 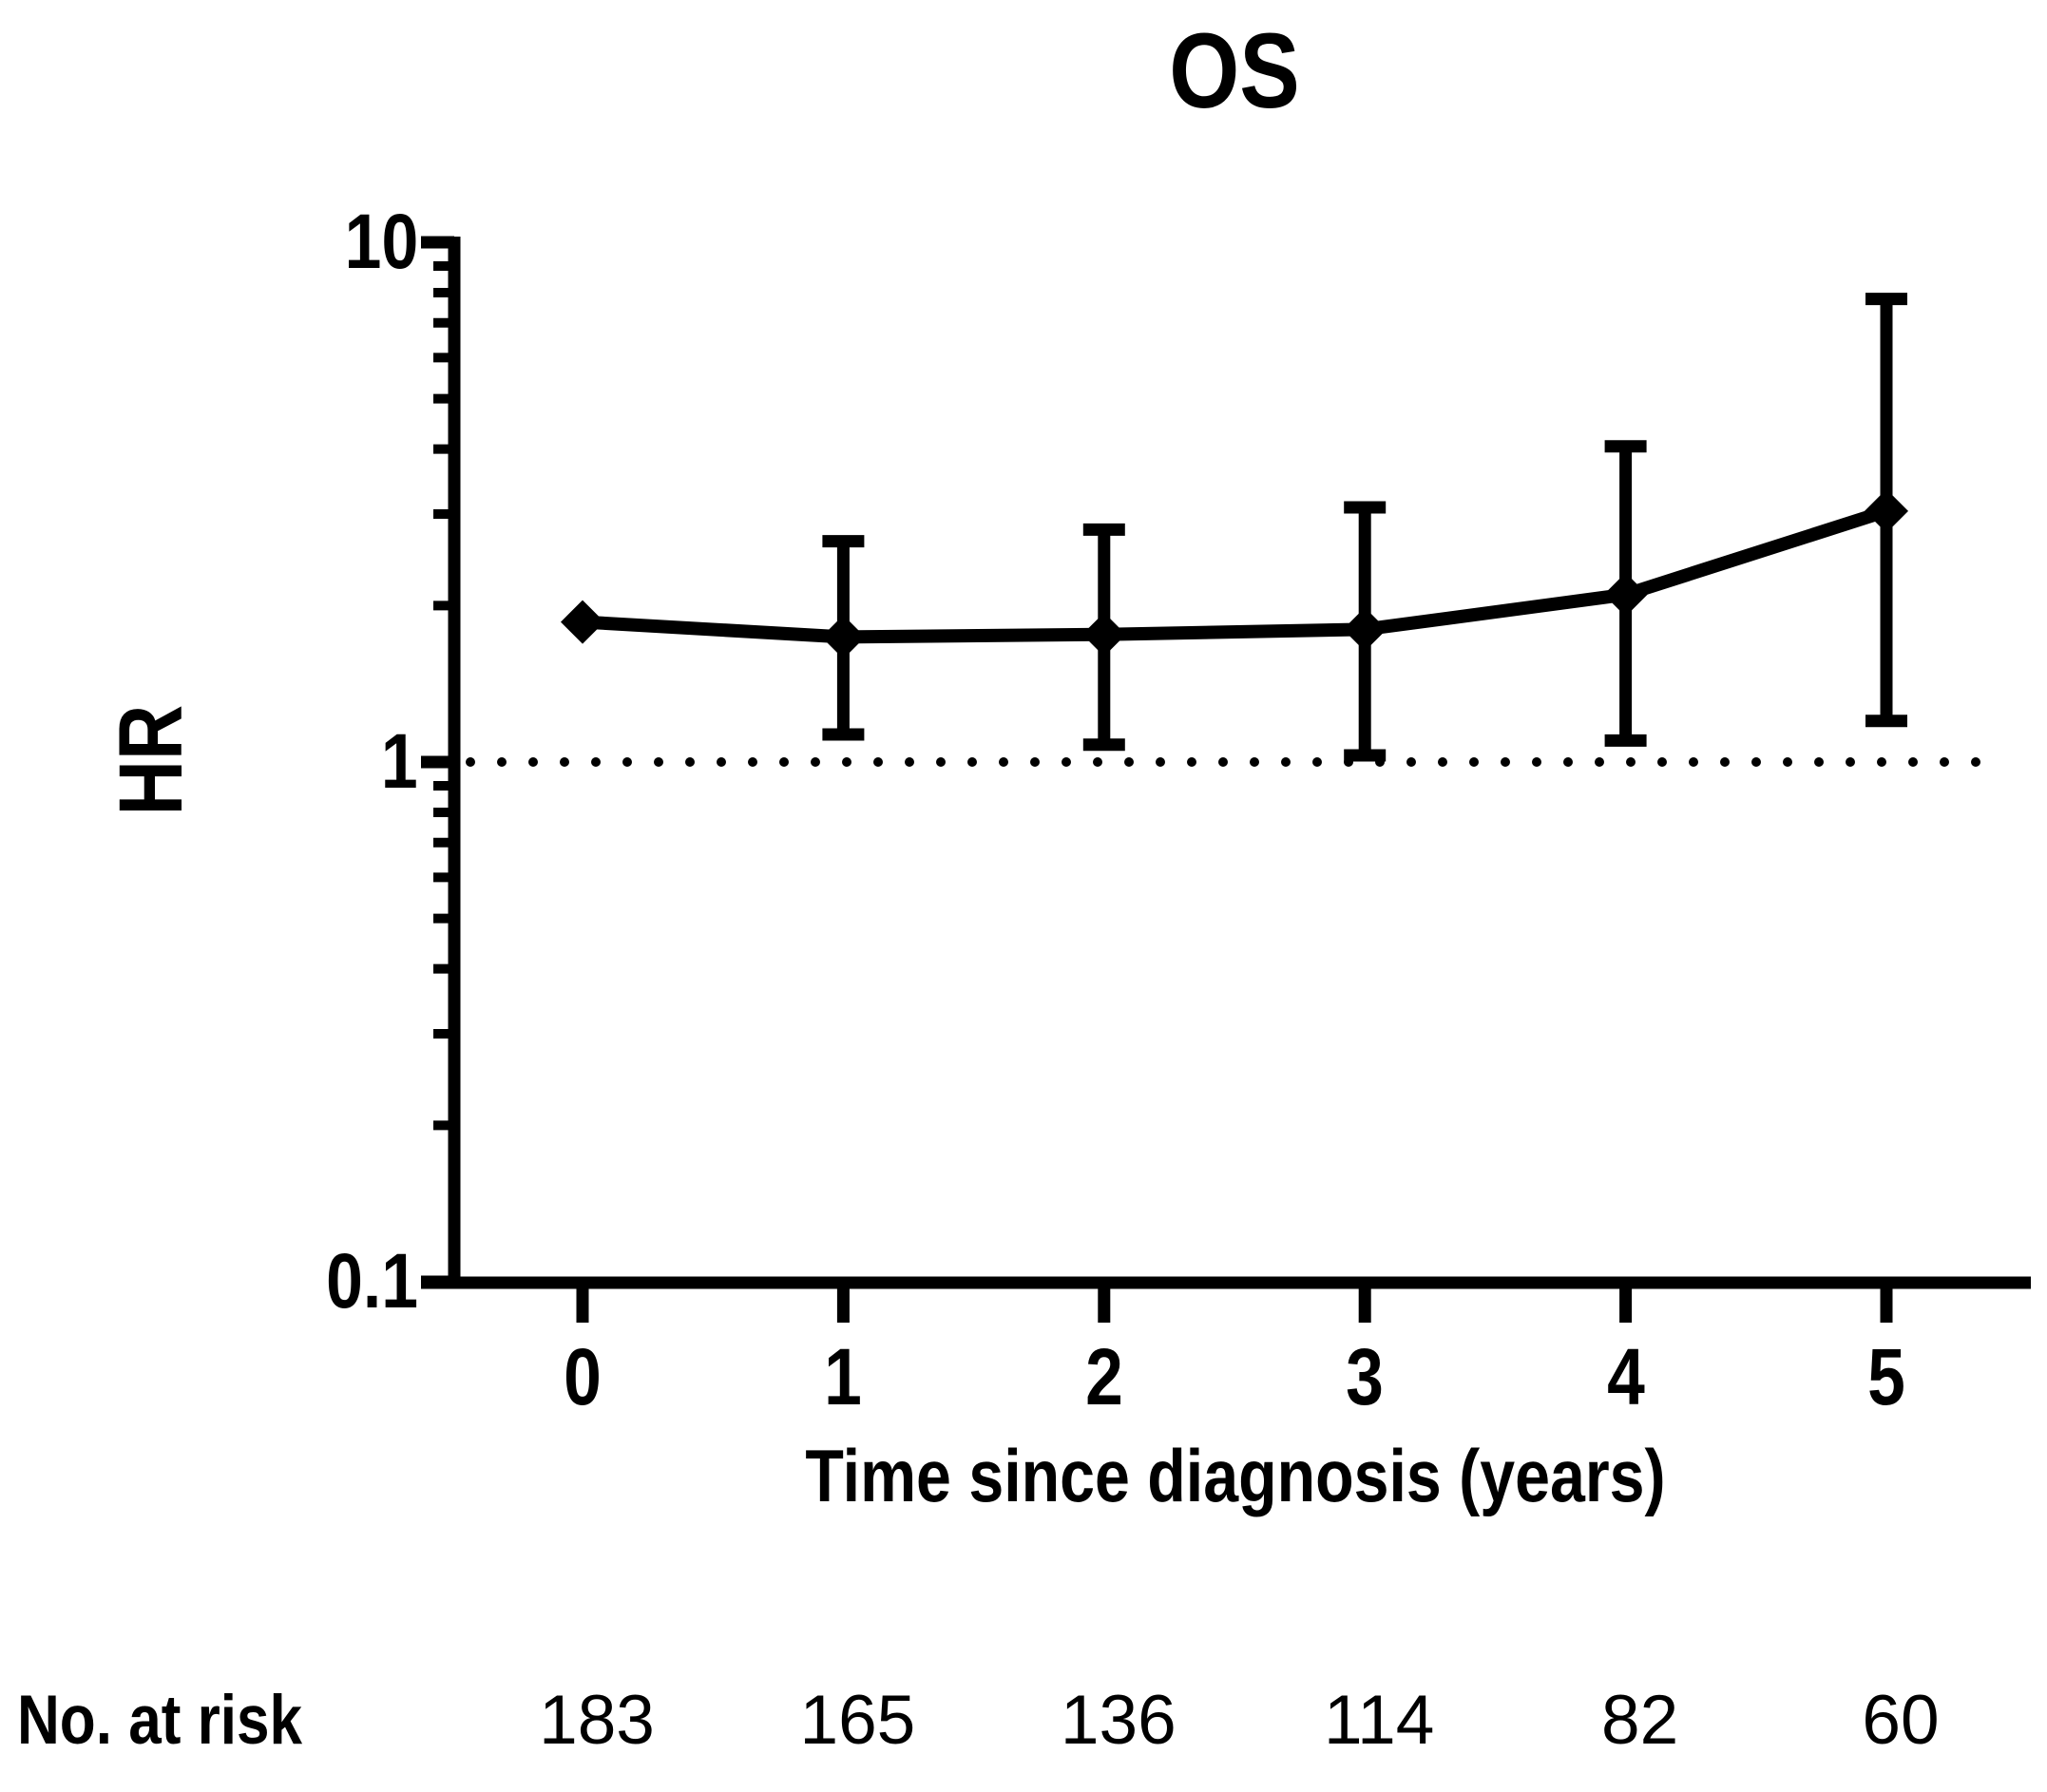 What do you see at coordinates (1886, 1376) in the screenshot?
I see `x-tick-label: 5` at bounding box center [1886, 1376].